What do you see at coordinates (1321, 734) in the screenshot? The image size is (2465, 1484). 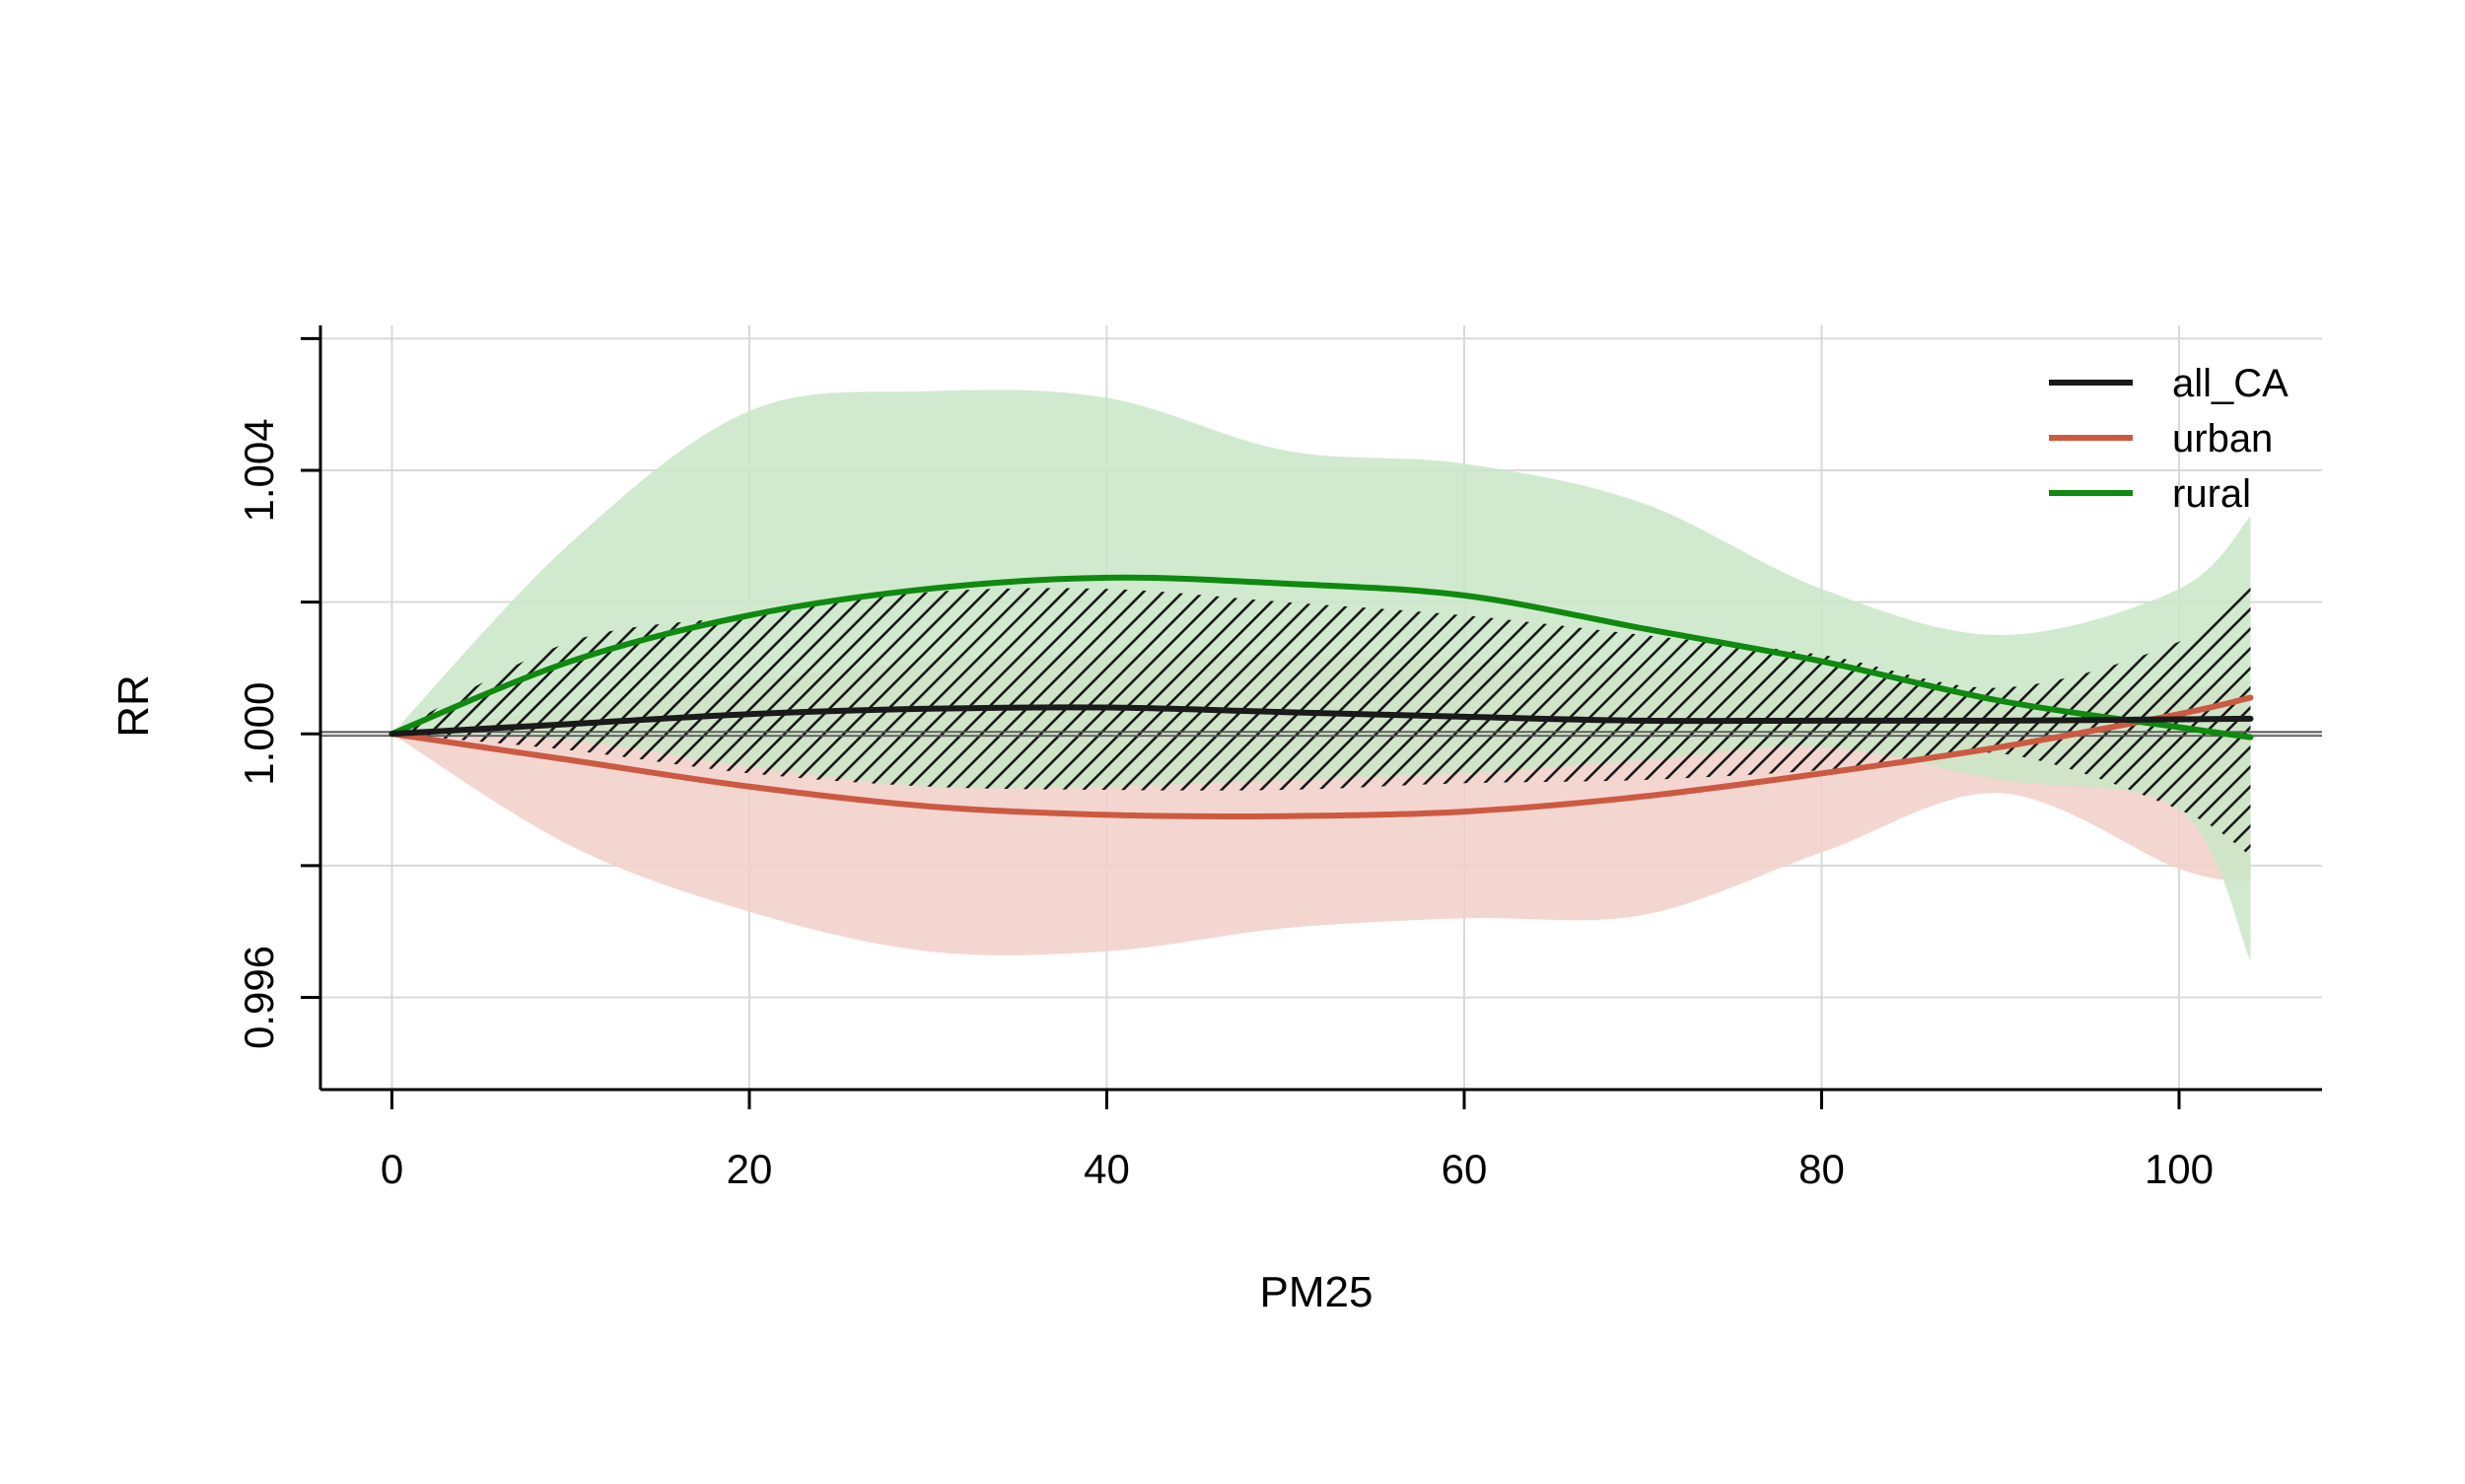 I see `reference-line` at bounding box center [1321, 734].